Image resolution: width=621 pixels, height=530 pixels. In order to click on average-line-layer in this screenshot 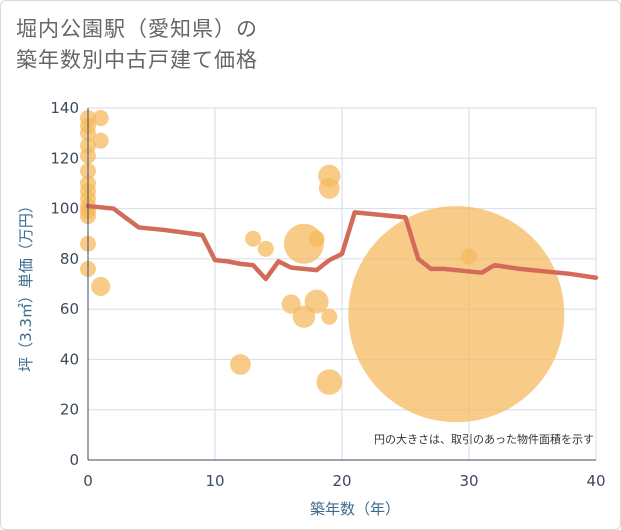, I will do `click(342, 242)`.